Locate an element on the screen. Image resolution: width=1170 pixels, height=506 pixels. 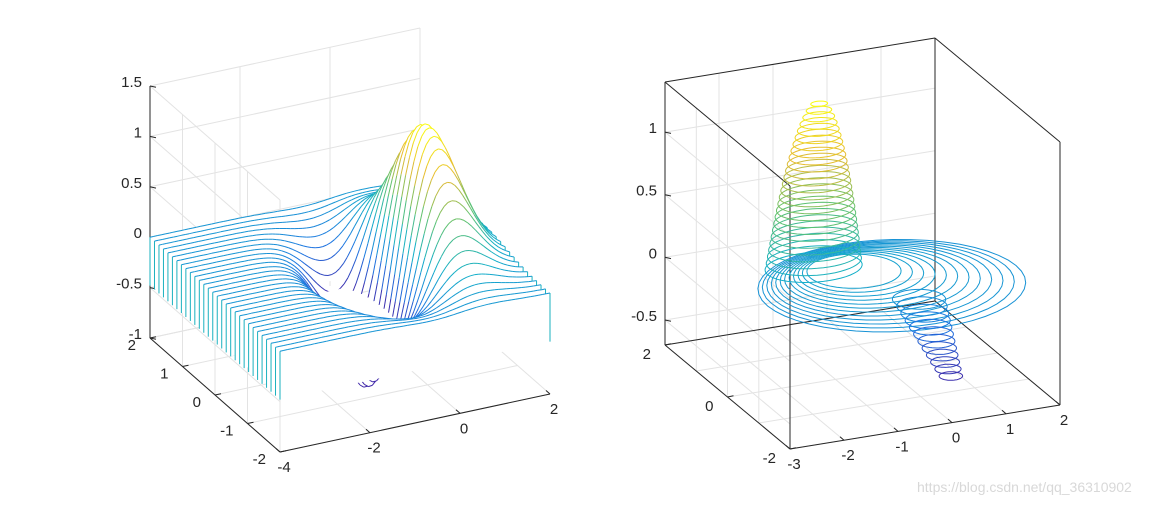
y-tick-label: 2 is located at coordinates (647, 354).